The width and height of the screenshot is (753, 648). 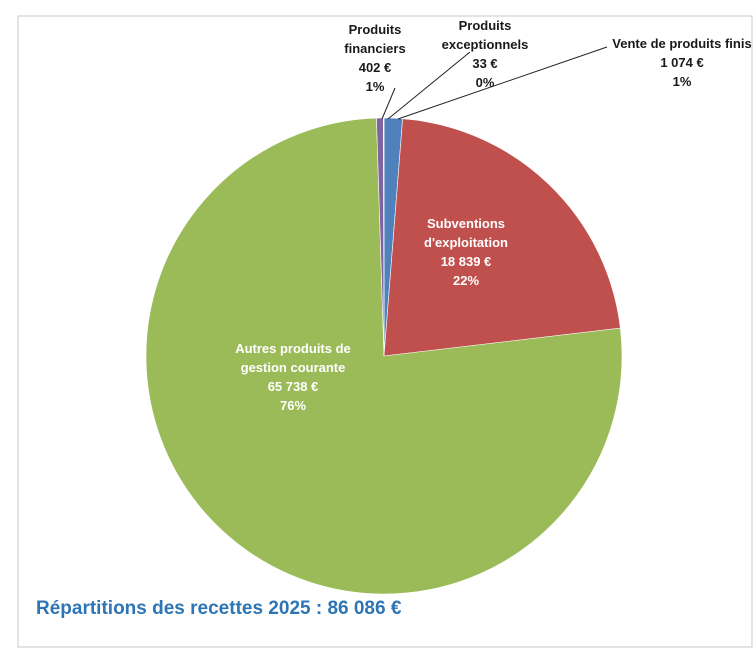 I want to click on category: Subventions d'exploitation, so click(x=466, y=233).